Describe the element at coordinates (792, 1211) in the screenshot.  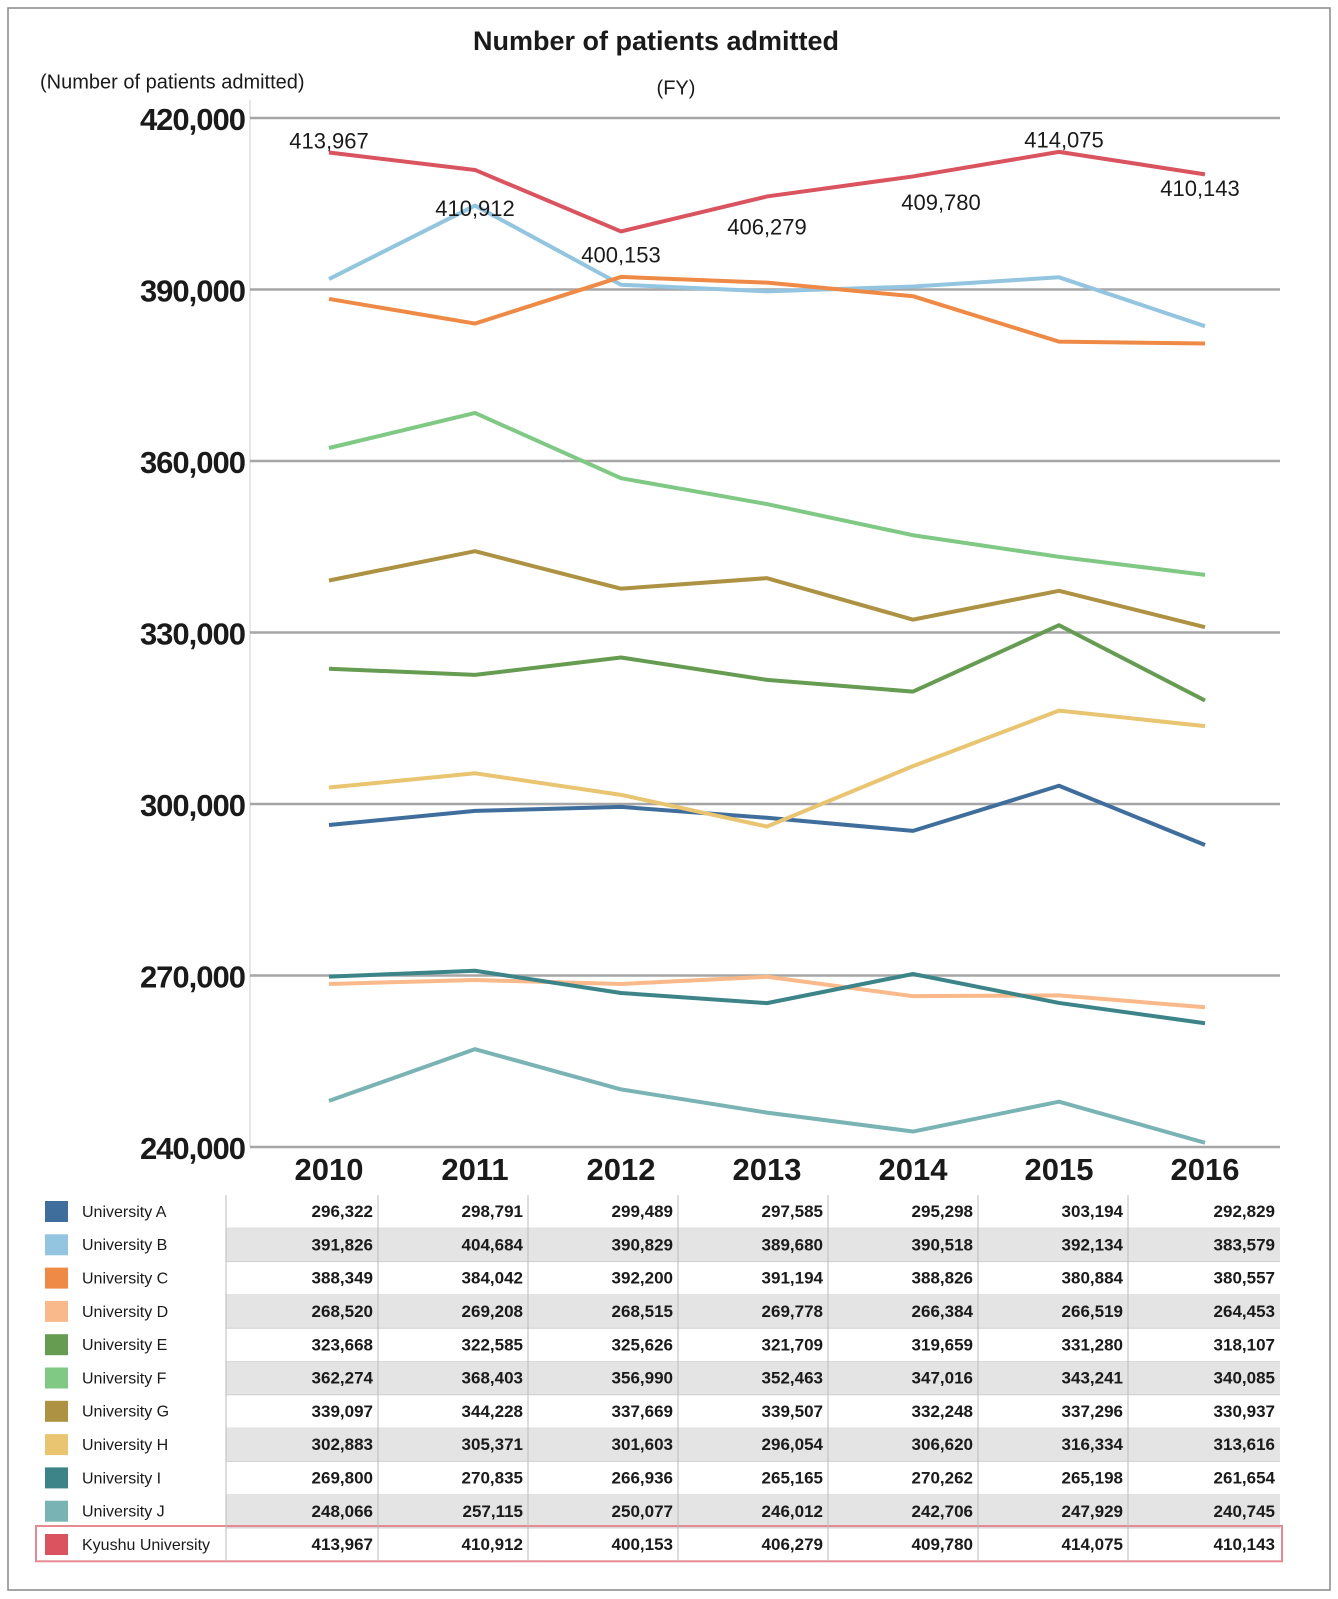
I see `table-cell: 297,585` at that location.